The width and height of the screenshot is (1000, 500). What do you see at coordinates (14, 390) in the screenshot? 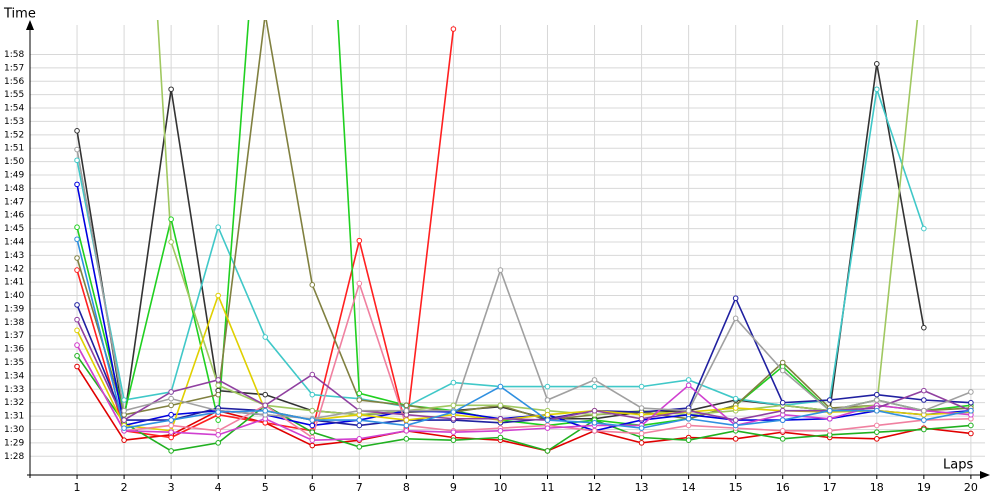
I see `y-tick-label: 1:33` at bounding box center [14, 390].